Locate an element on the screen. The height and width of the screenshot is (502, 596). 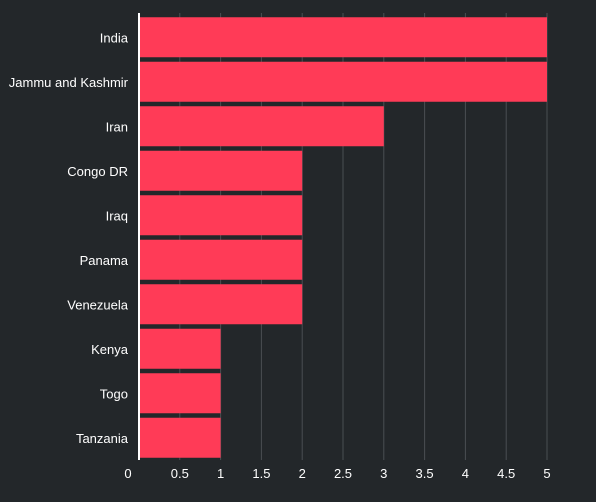
category-label: Tanzania is located at coordinates (102, 438).